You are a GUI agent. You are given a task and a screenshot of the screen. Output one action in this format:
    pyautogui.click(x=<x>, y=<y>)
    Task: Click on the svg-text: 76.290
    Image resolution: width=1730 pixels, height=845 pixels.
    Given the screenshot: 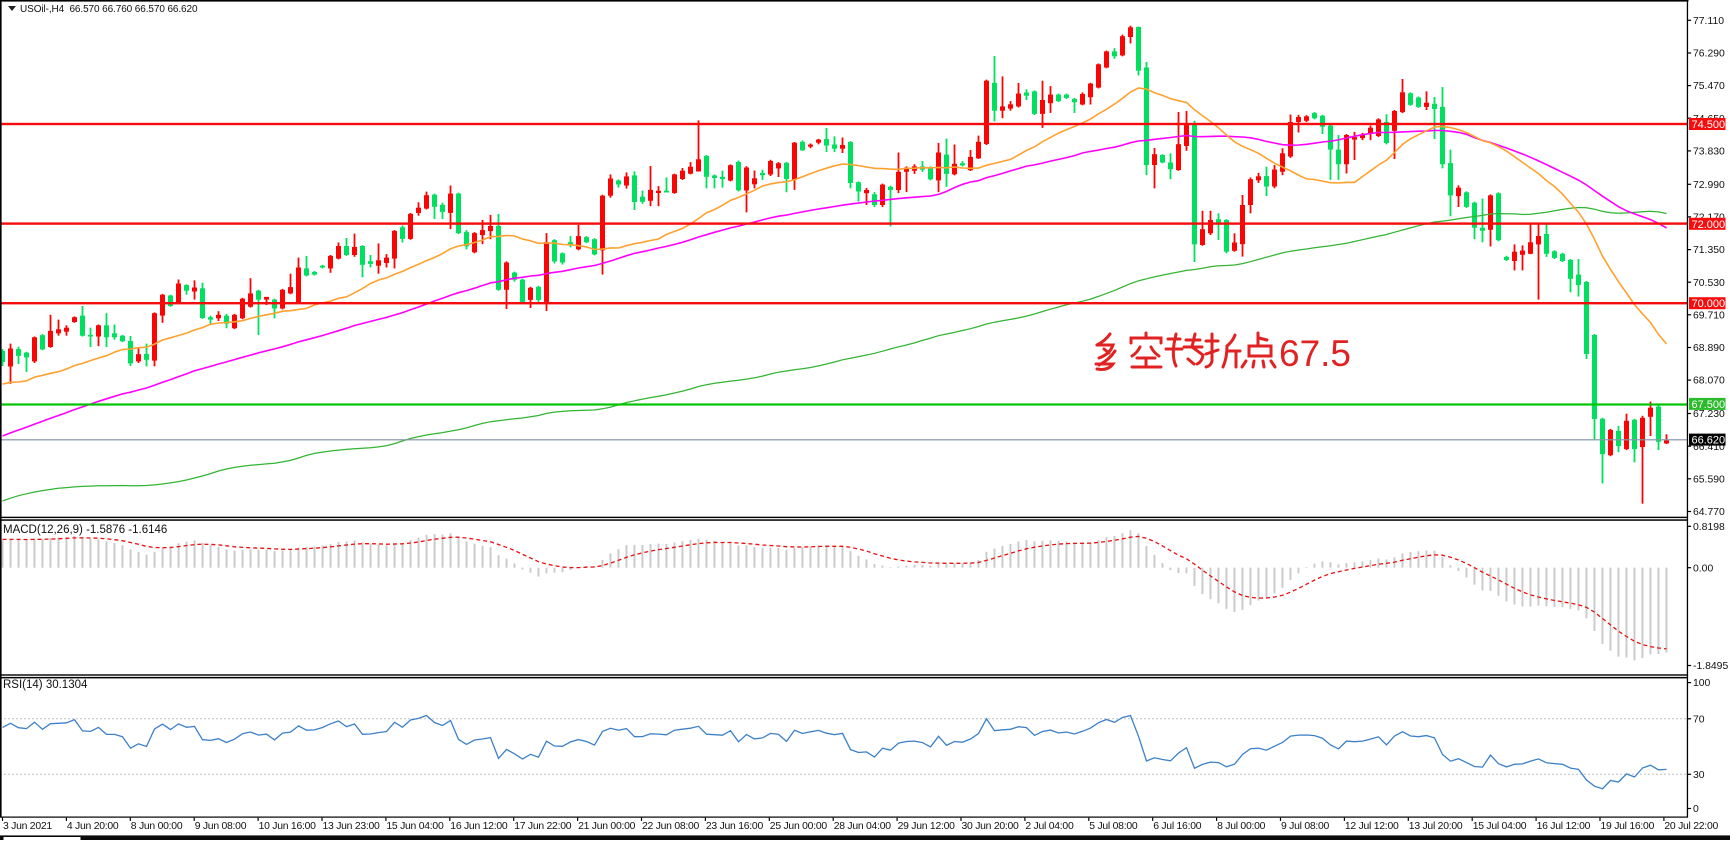 What is the action you would take?
    pyautogui.click(x=1709, y=54)
    